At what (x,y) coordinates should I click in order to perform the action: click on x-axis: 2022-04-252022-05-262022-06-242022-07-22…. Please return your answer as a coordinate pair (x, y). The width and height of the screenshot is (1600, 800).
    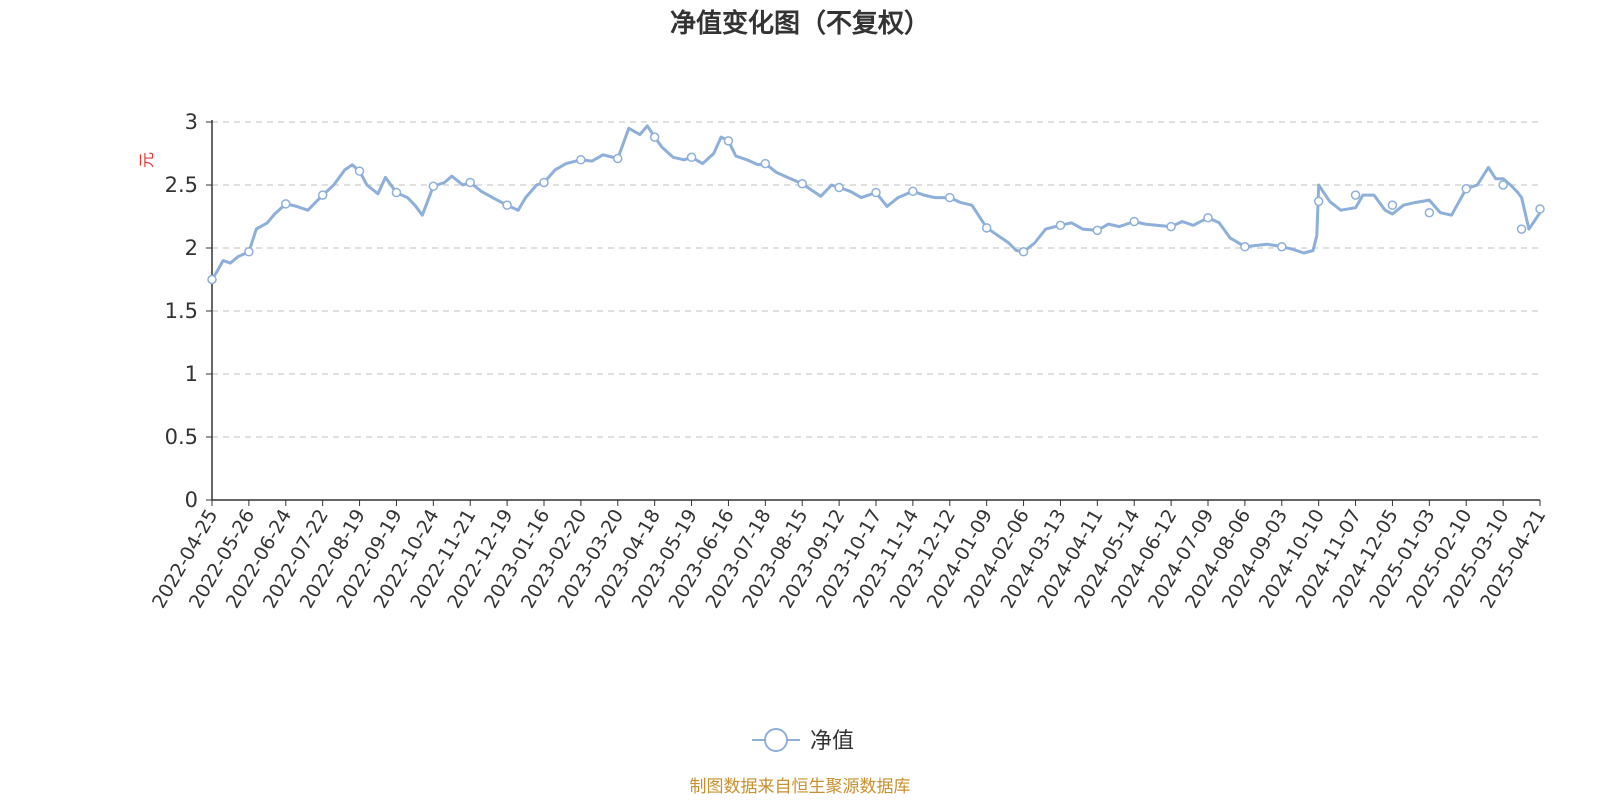
    Looking at the image, I should click on (849, 555).